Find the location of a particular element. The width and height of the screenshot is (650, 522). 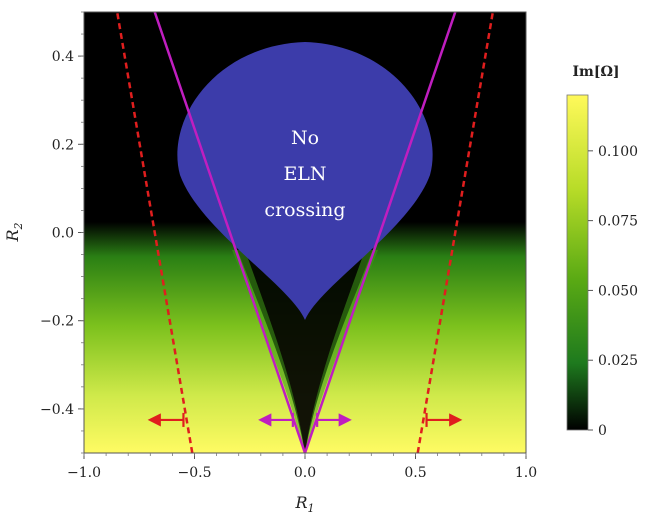

annotation-line-3: crossing is located at coordinates (304, 210).